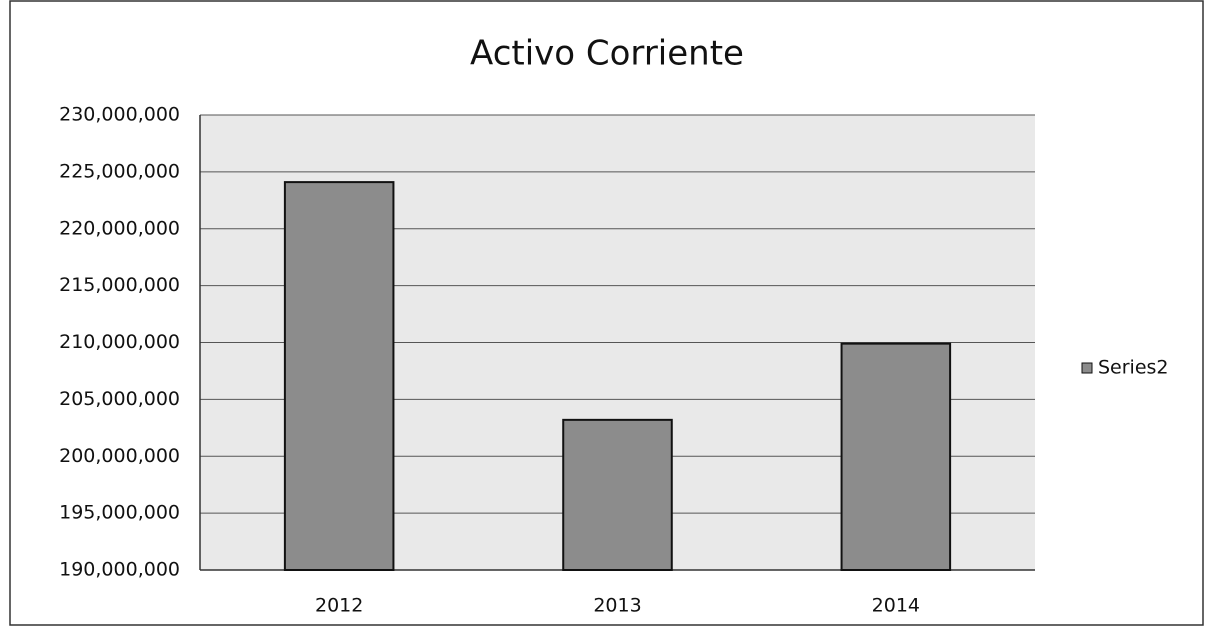 The width and height of the screenshot is (1205, 641). What do you see at coordinates (119, 171) in the screenshot?
I see `y-tick-label: 225,000,000` at bounding box center [119, 171].